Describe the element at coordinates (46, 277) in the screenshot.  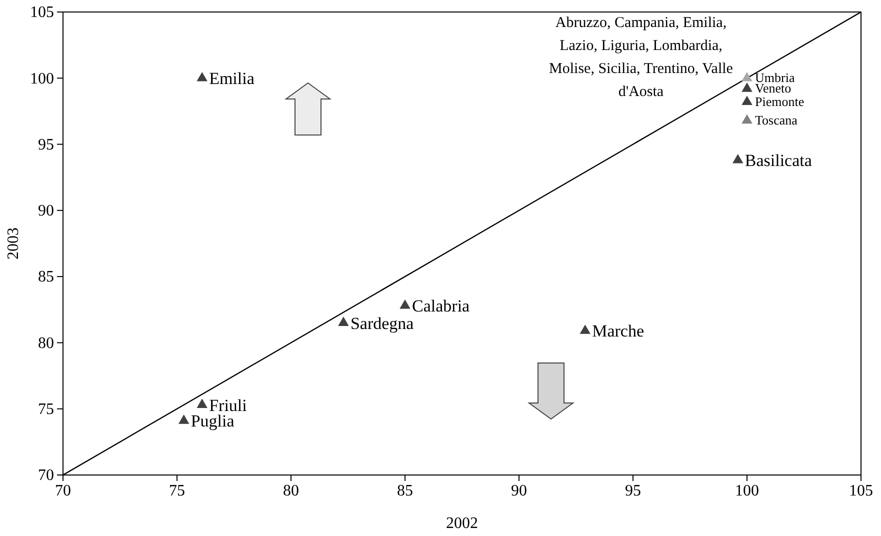
I see `y-tick-label: 85` at that location.